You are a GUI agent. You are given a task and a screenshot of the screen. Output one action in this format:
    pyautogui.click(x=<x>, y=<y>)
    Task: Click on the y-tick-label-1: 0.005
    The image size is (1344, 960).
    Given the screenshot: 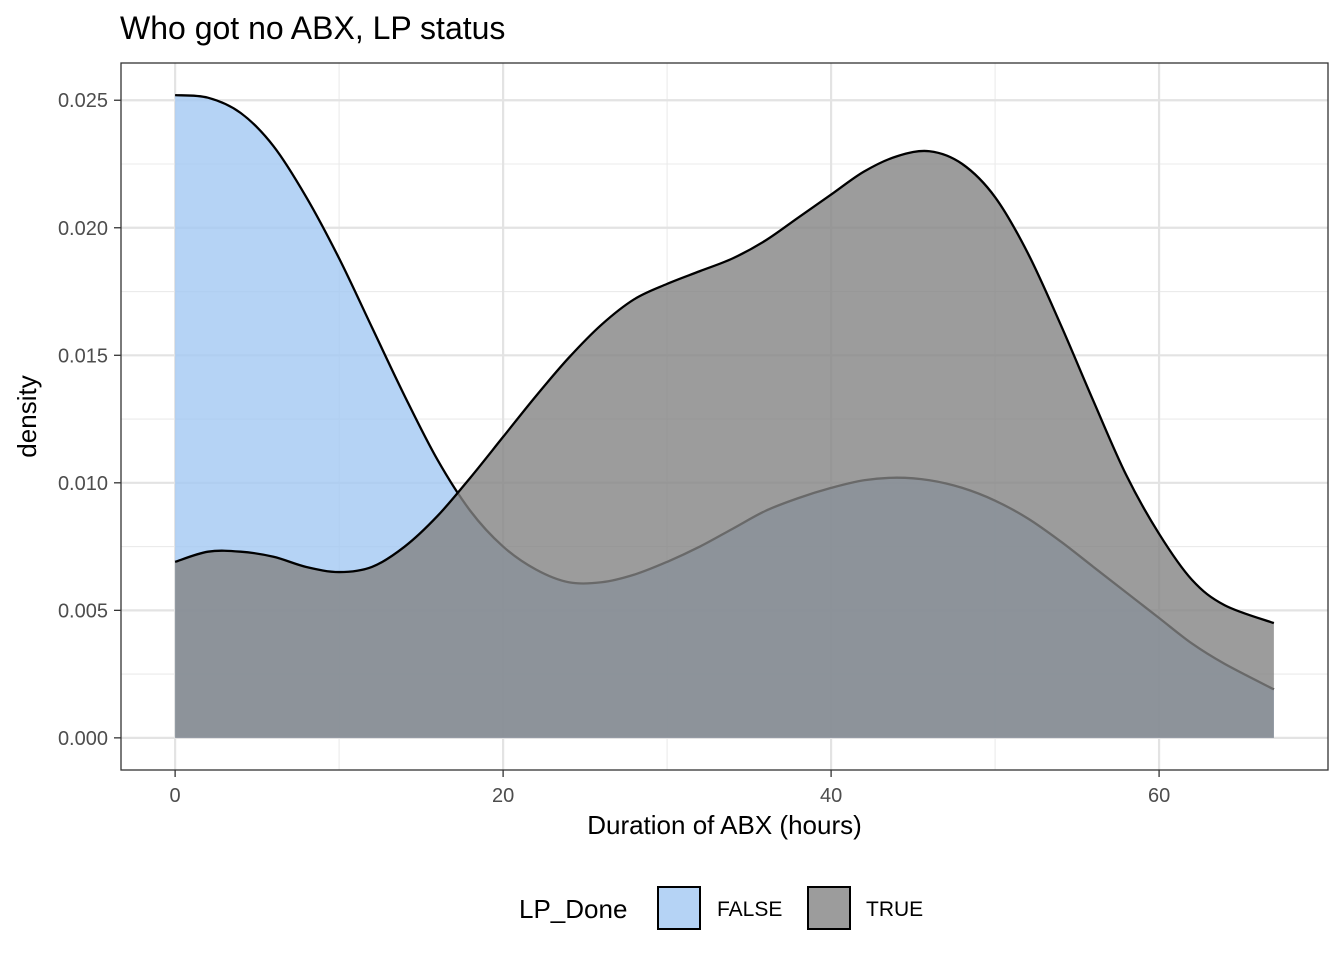 What is the action you would take?
    pyautogui.click(x=83, y=611)
    